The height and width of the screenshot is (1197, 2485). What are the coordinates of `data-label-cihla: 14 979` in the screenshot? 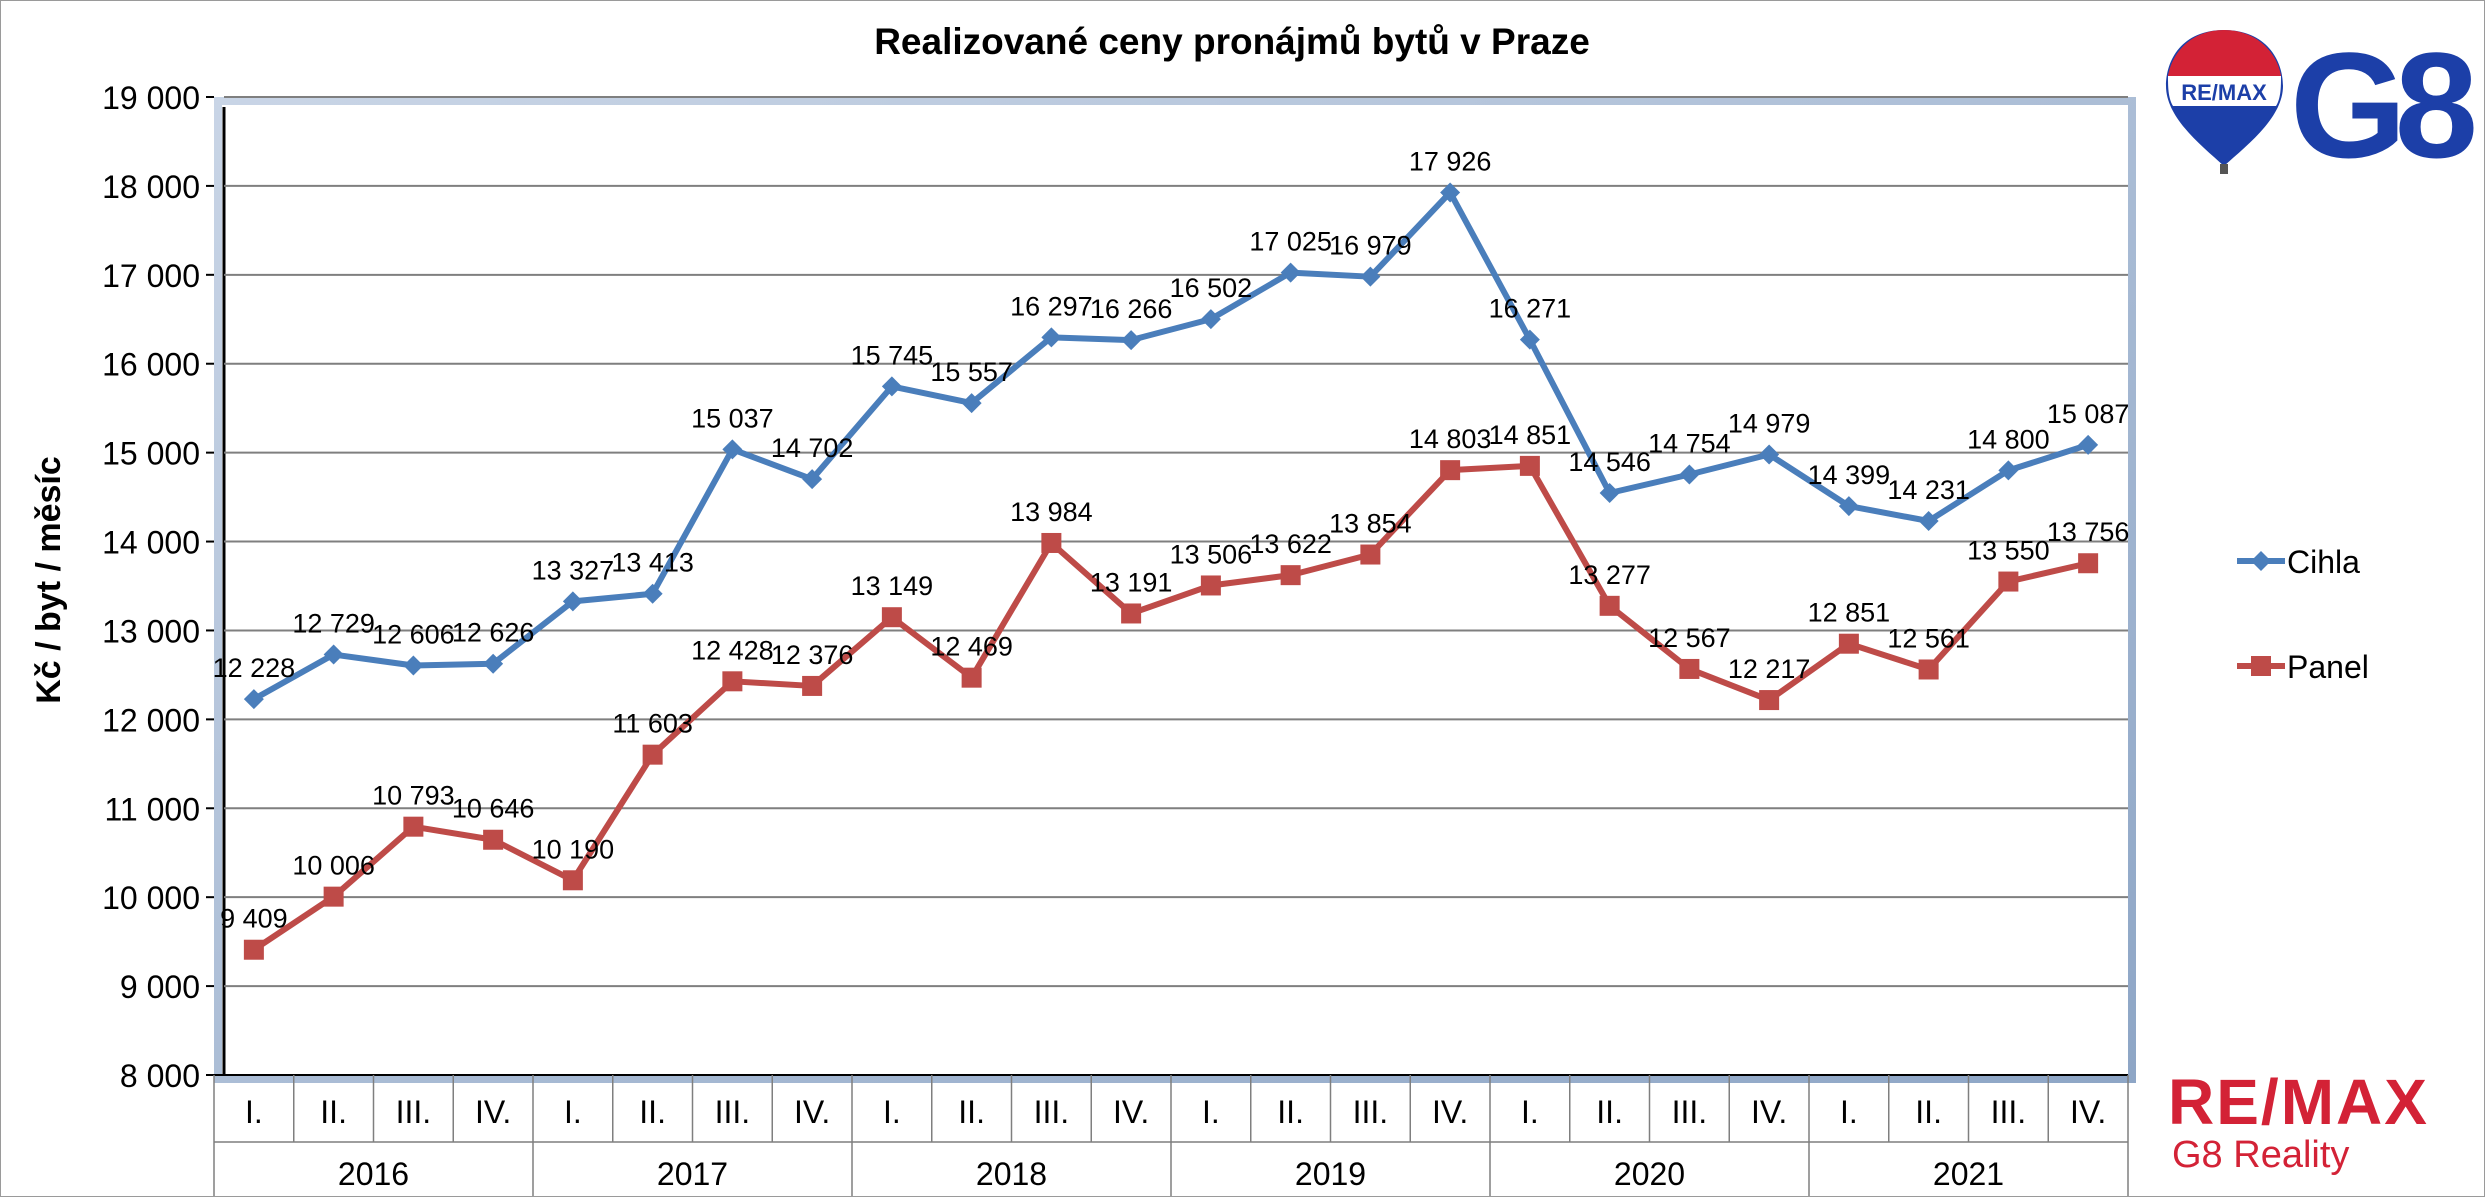 It's located at (1769, 424).